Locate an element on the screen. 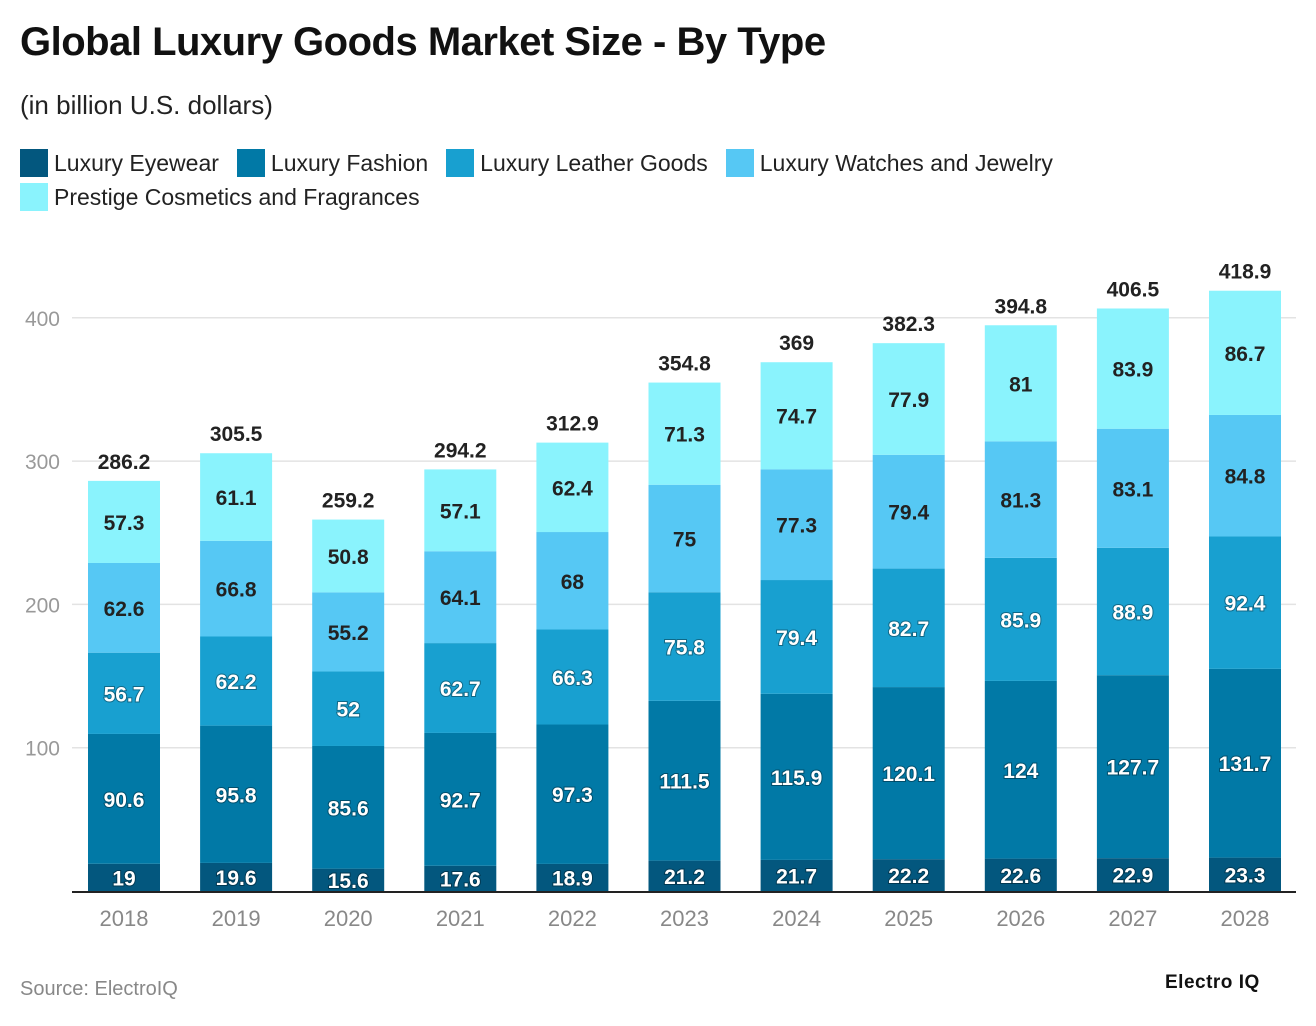  data-label: 92.4 is located at coordinates (1245, 604).